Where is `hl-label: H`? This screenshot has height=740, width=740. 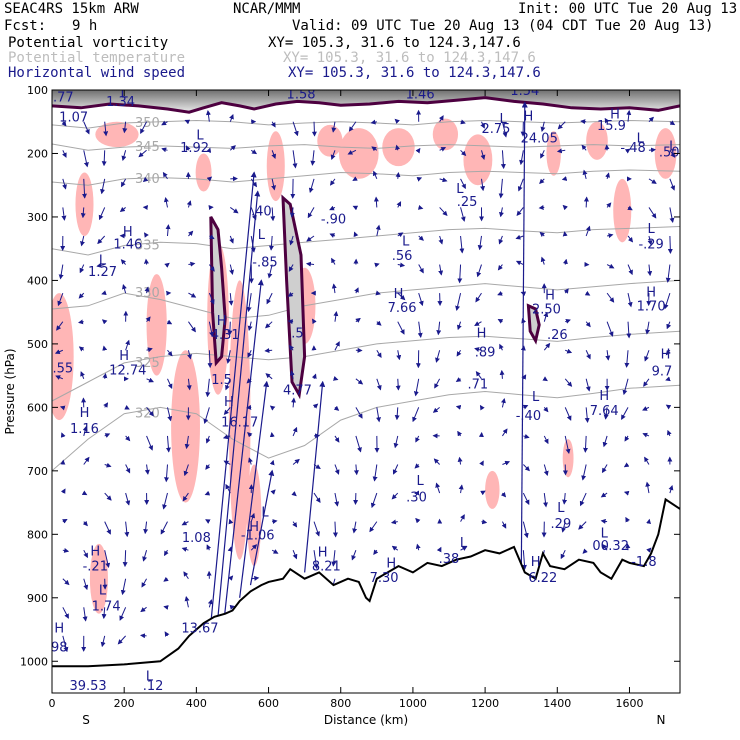 hl-label: H is located at coordinates (399, 294).